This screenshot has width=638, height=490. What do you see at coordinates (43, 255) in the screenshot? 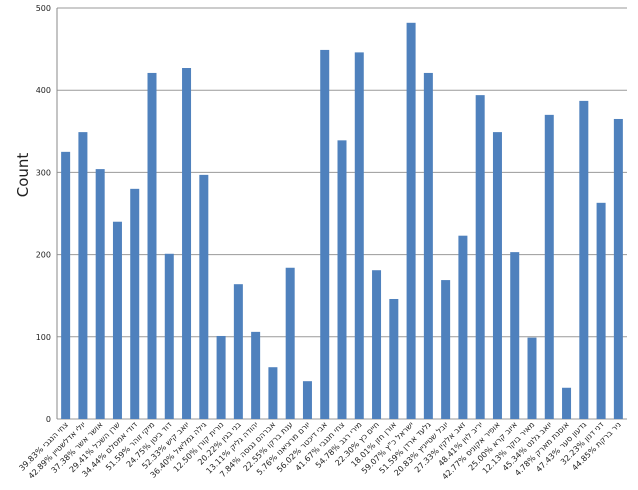
I see `y-tick-label: 200` at bounding box center [43, 255].